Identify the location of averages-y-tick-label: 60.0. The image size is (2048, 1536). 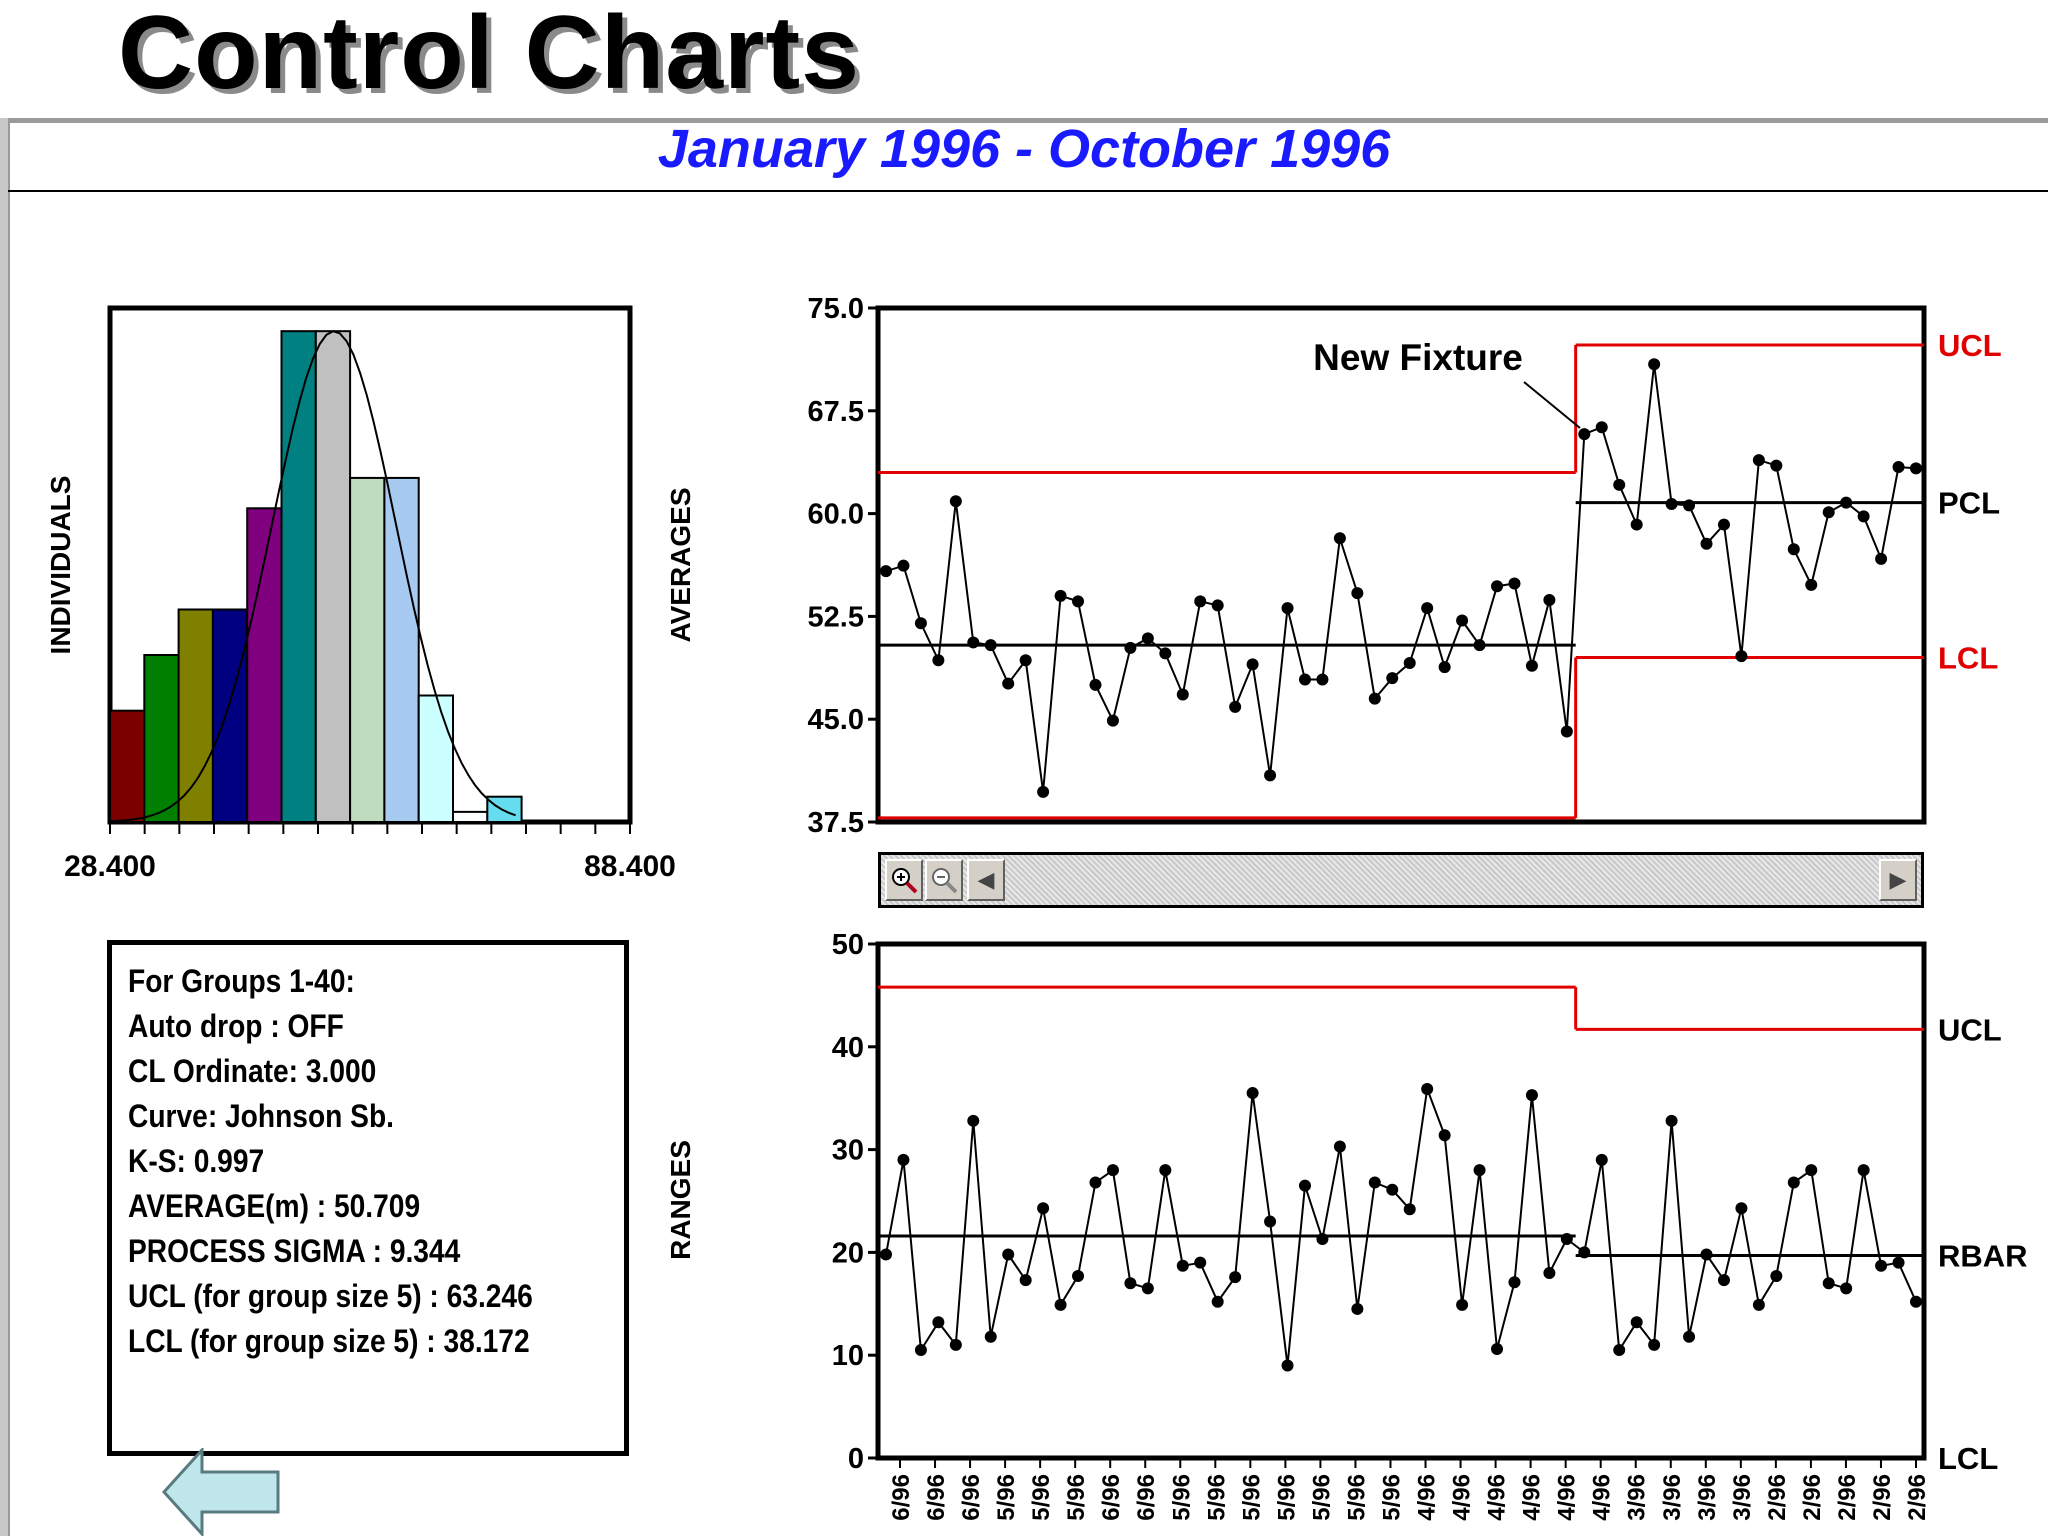
(836, 515).